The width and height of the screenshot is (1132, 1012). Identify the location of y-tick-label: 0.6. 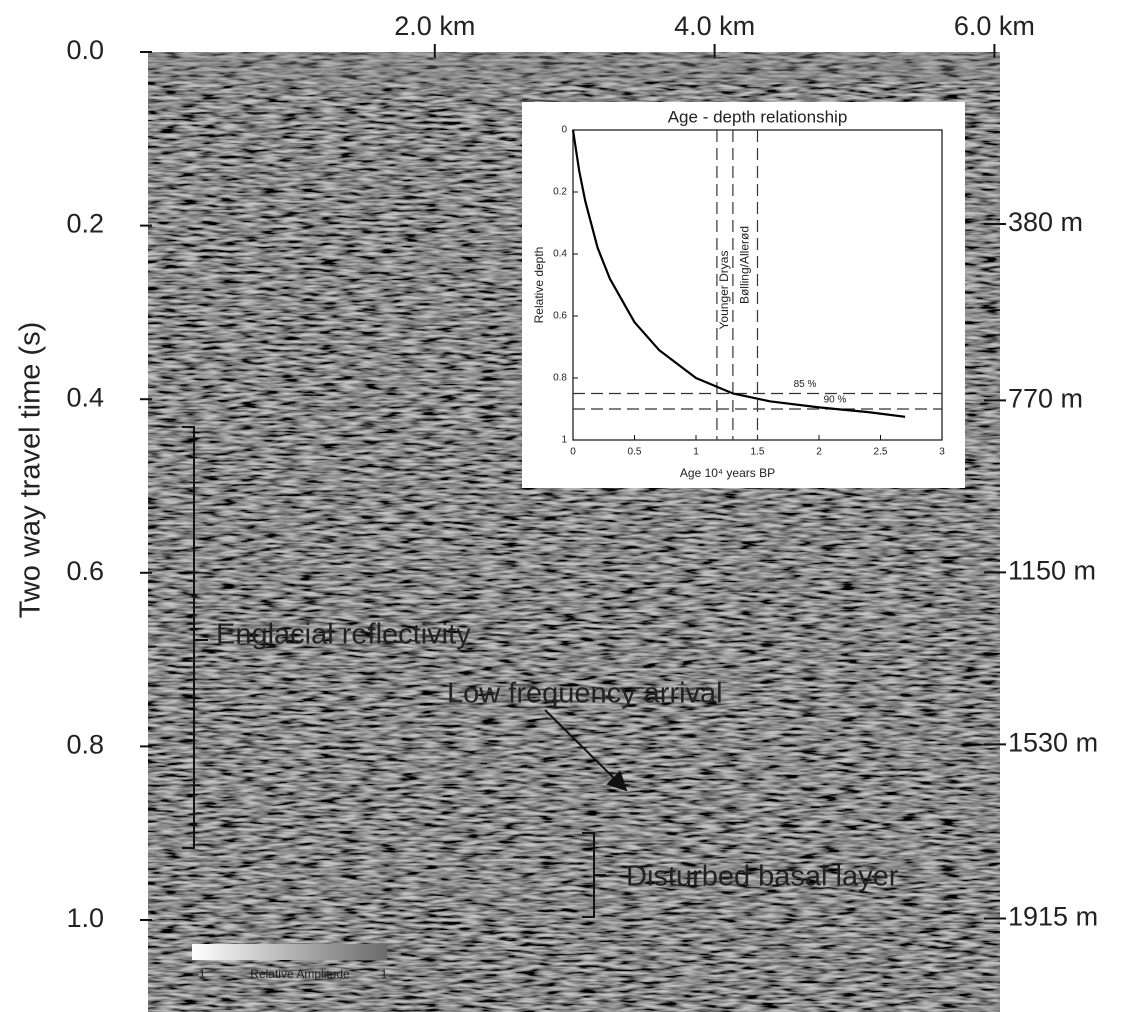
(85, 571).